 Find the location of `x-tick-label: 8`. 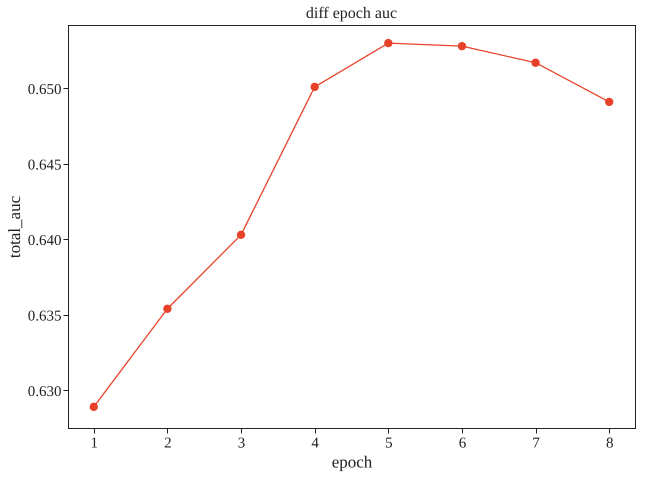

x-tick-label: 8 is located at coordinates (610, 444).